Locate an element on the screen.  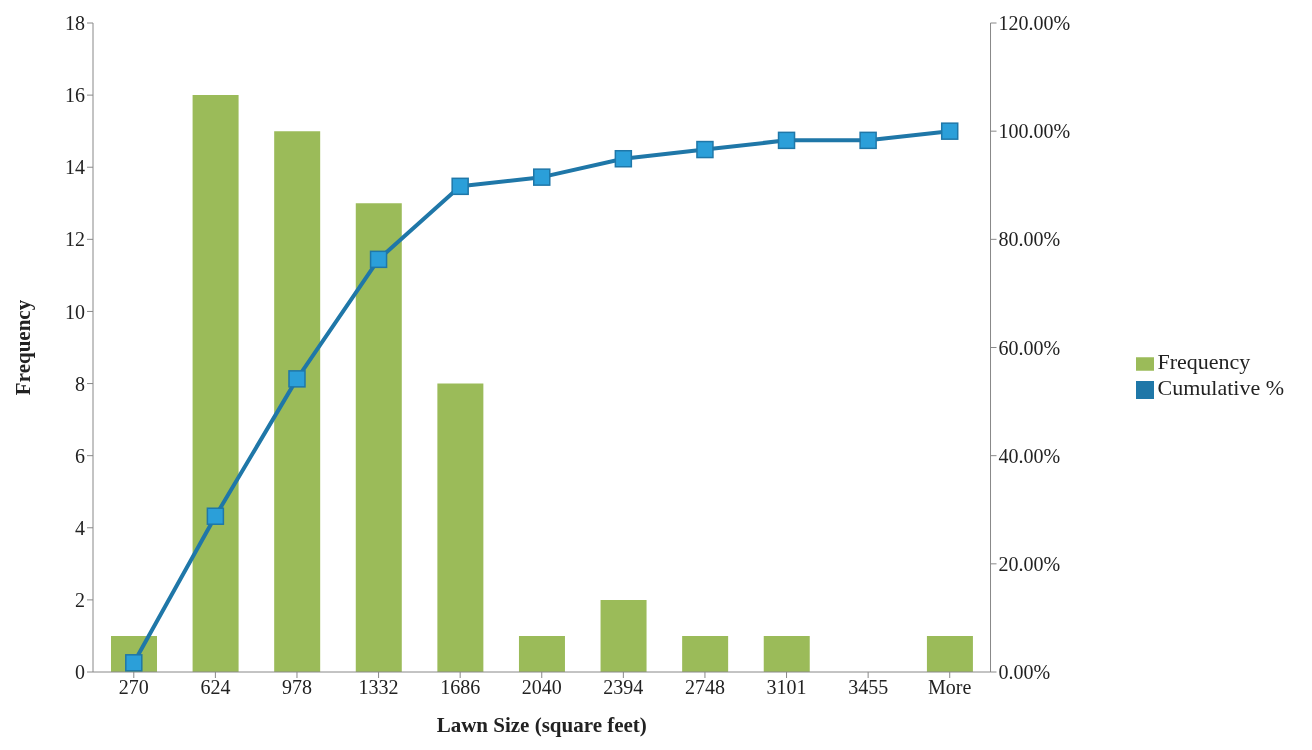
y-tick-label: 4 is located at coordinates (80, 527).